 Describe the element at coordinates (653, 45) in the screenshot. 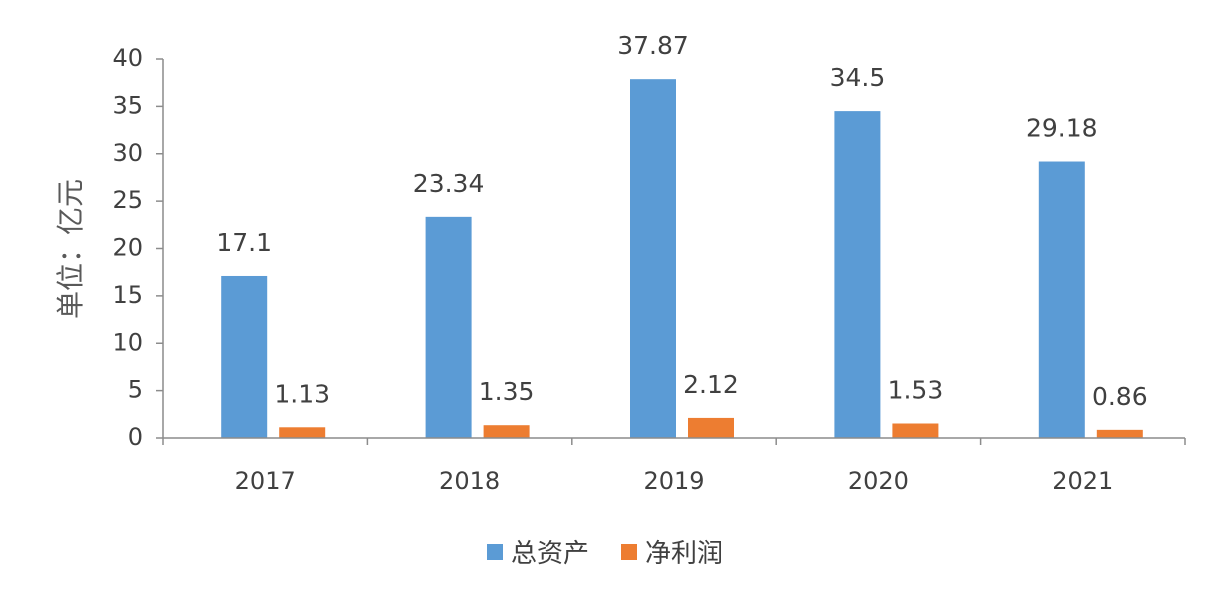

I see `data-label-total-assets-2019: 37.87` at that location.